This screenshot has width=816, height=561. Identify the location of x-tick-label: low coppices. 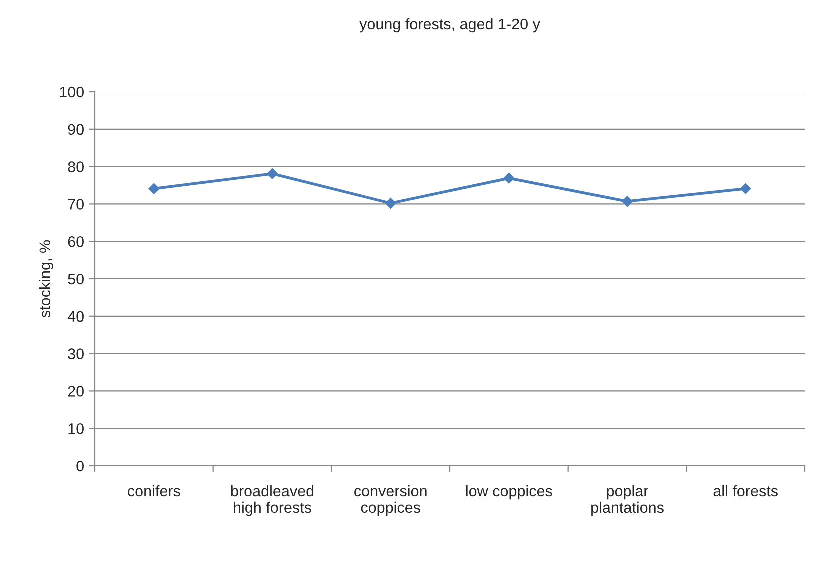
(509, 492).